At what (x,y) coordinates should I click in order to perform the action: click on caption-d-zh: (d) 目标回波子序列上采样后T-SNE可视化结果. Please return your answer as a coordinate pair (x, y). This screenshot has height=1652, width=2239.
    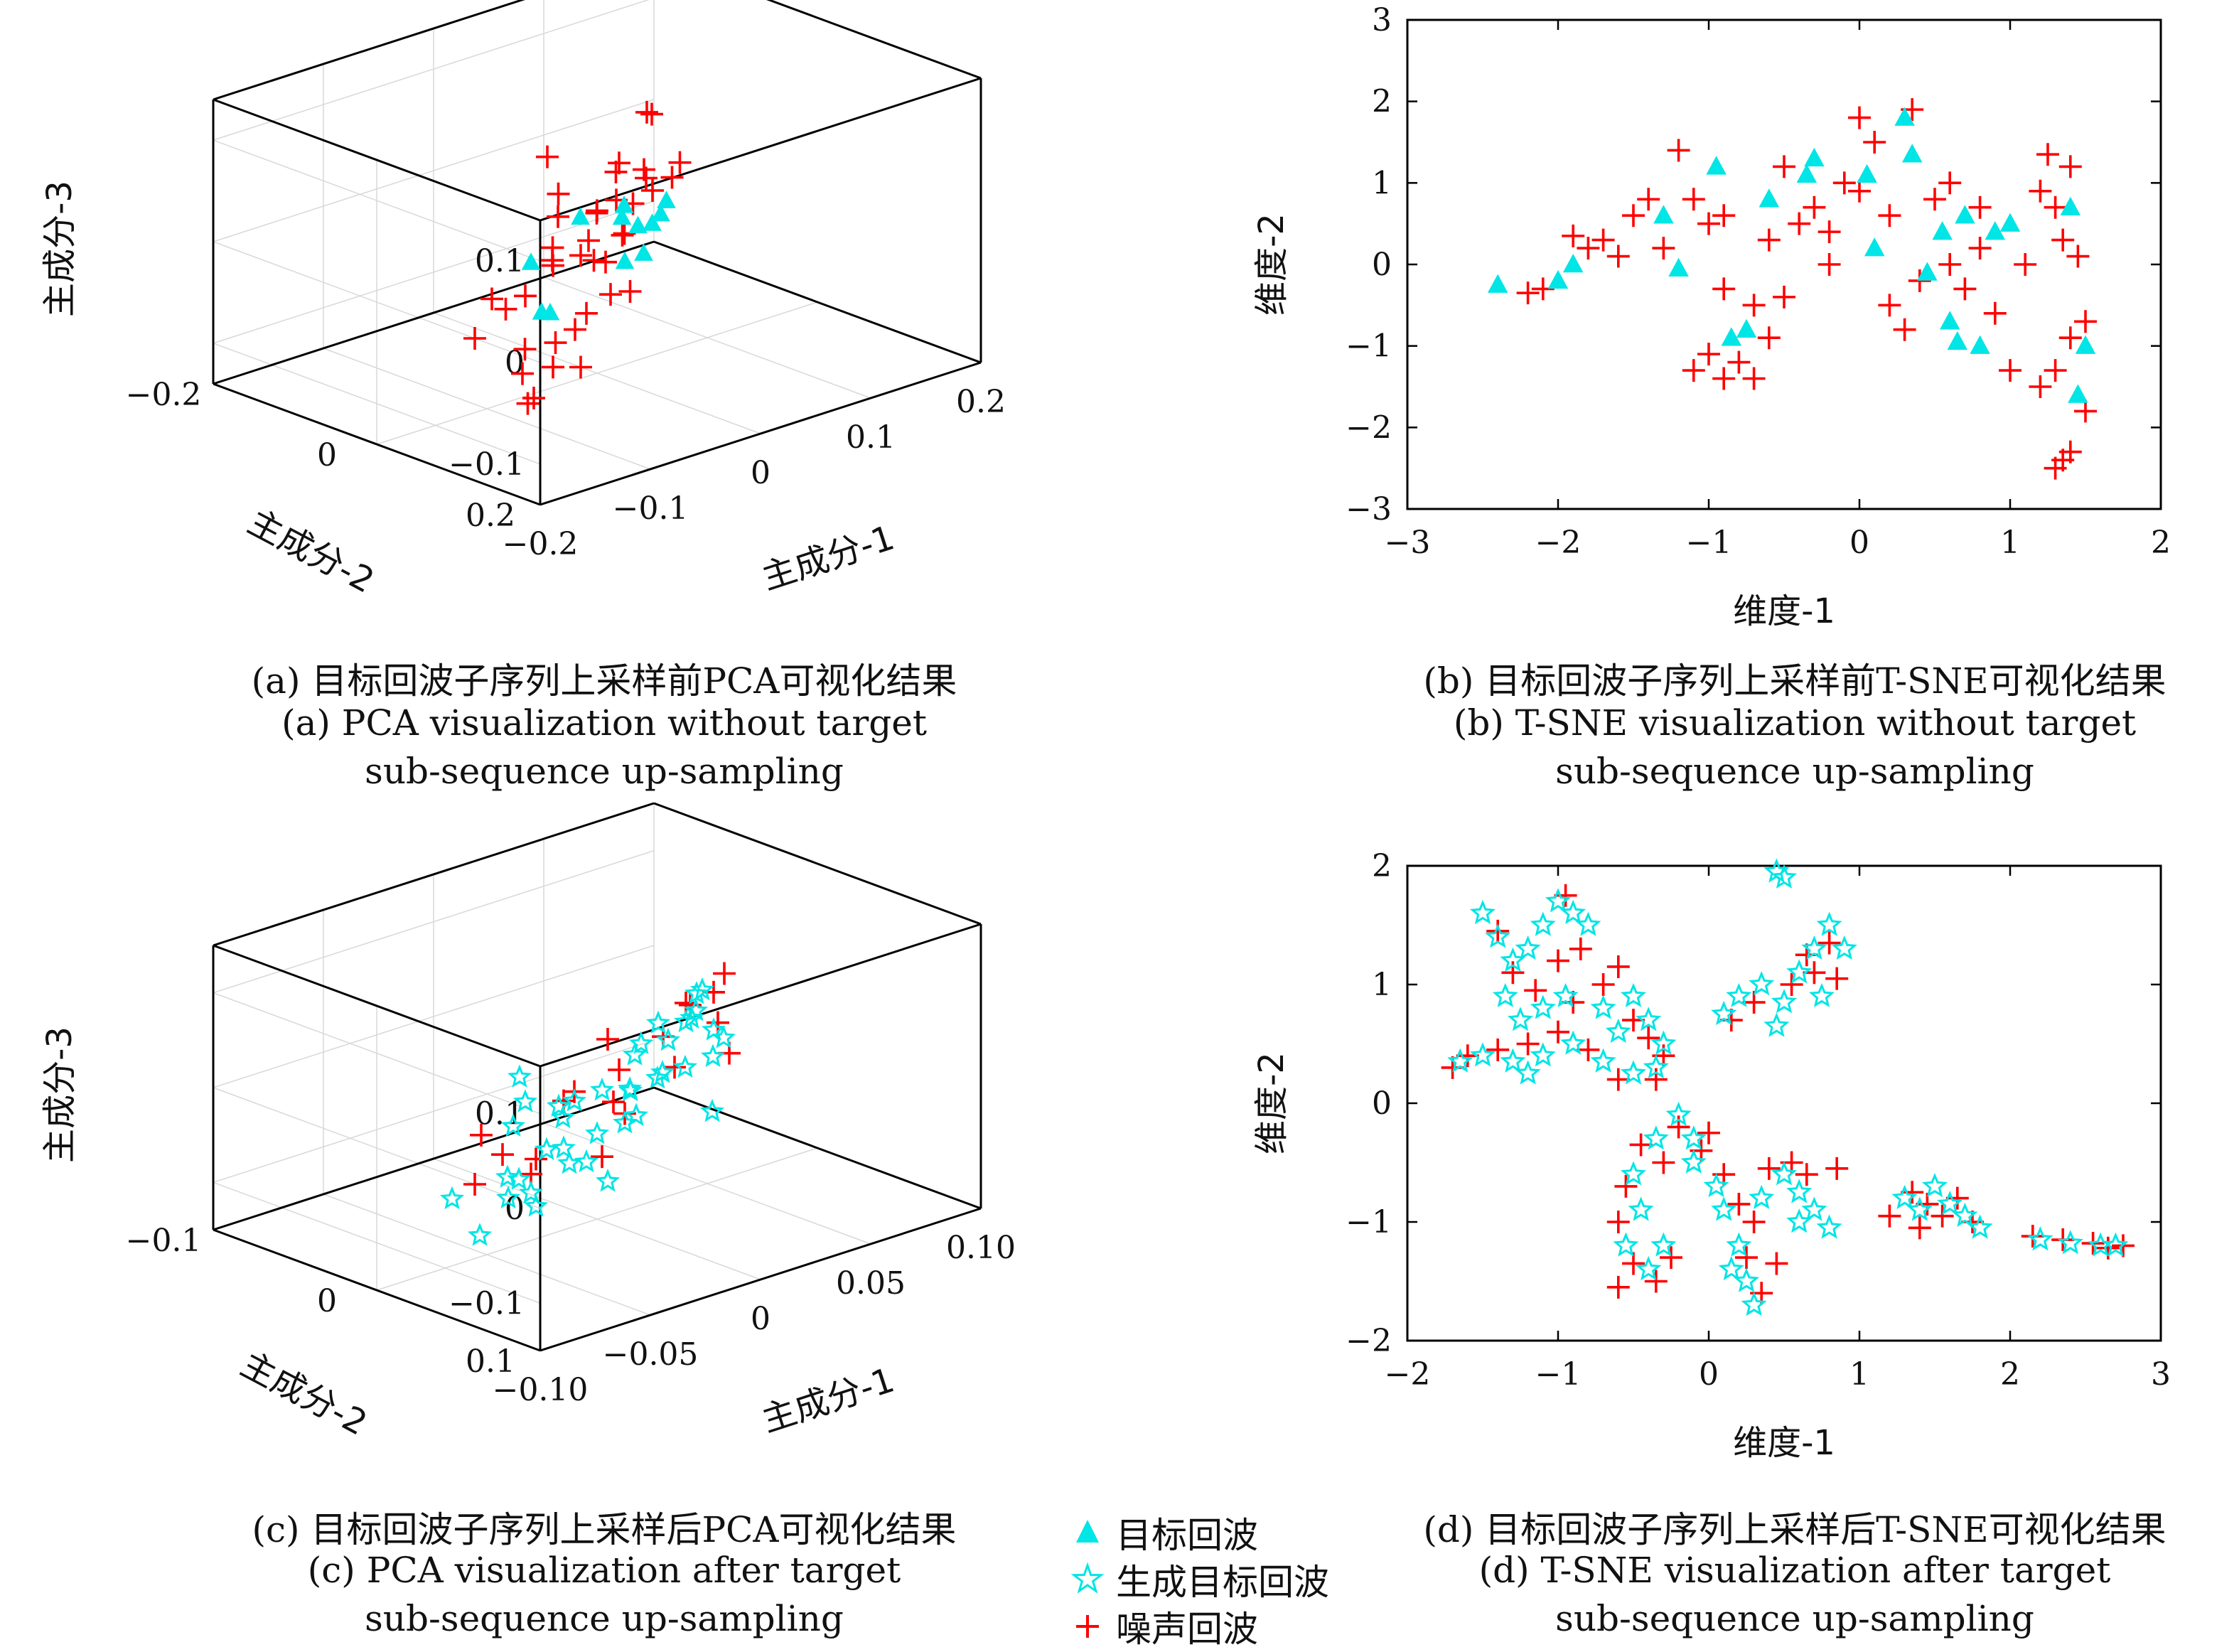
    Looking at the image, I should click on (1794, 1529).